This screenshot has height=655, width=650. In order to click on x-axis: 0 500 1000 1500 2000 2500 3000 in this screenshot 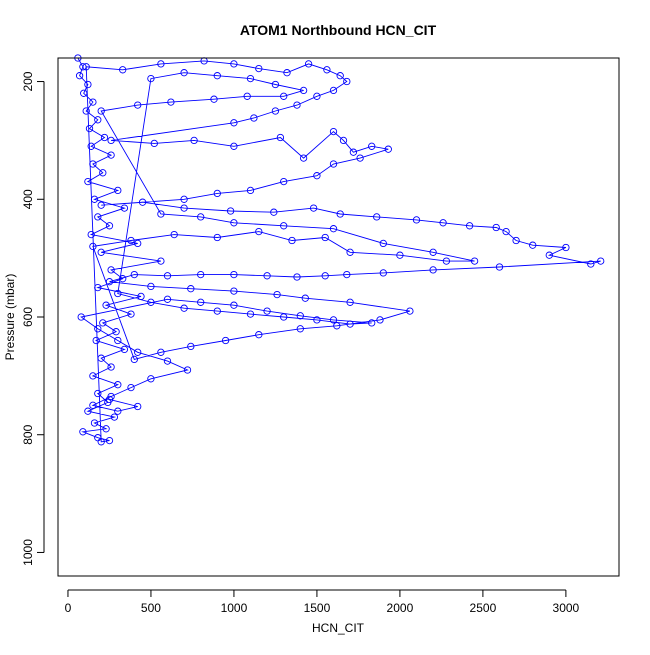, I will do `click(322, 602)`.